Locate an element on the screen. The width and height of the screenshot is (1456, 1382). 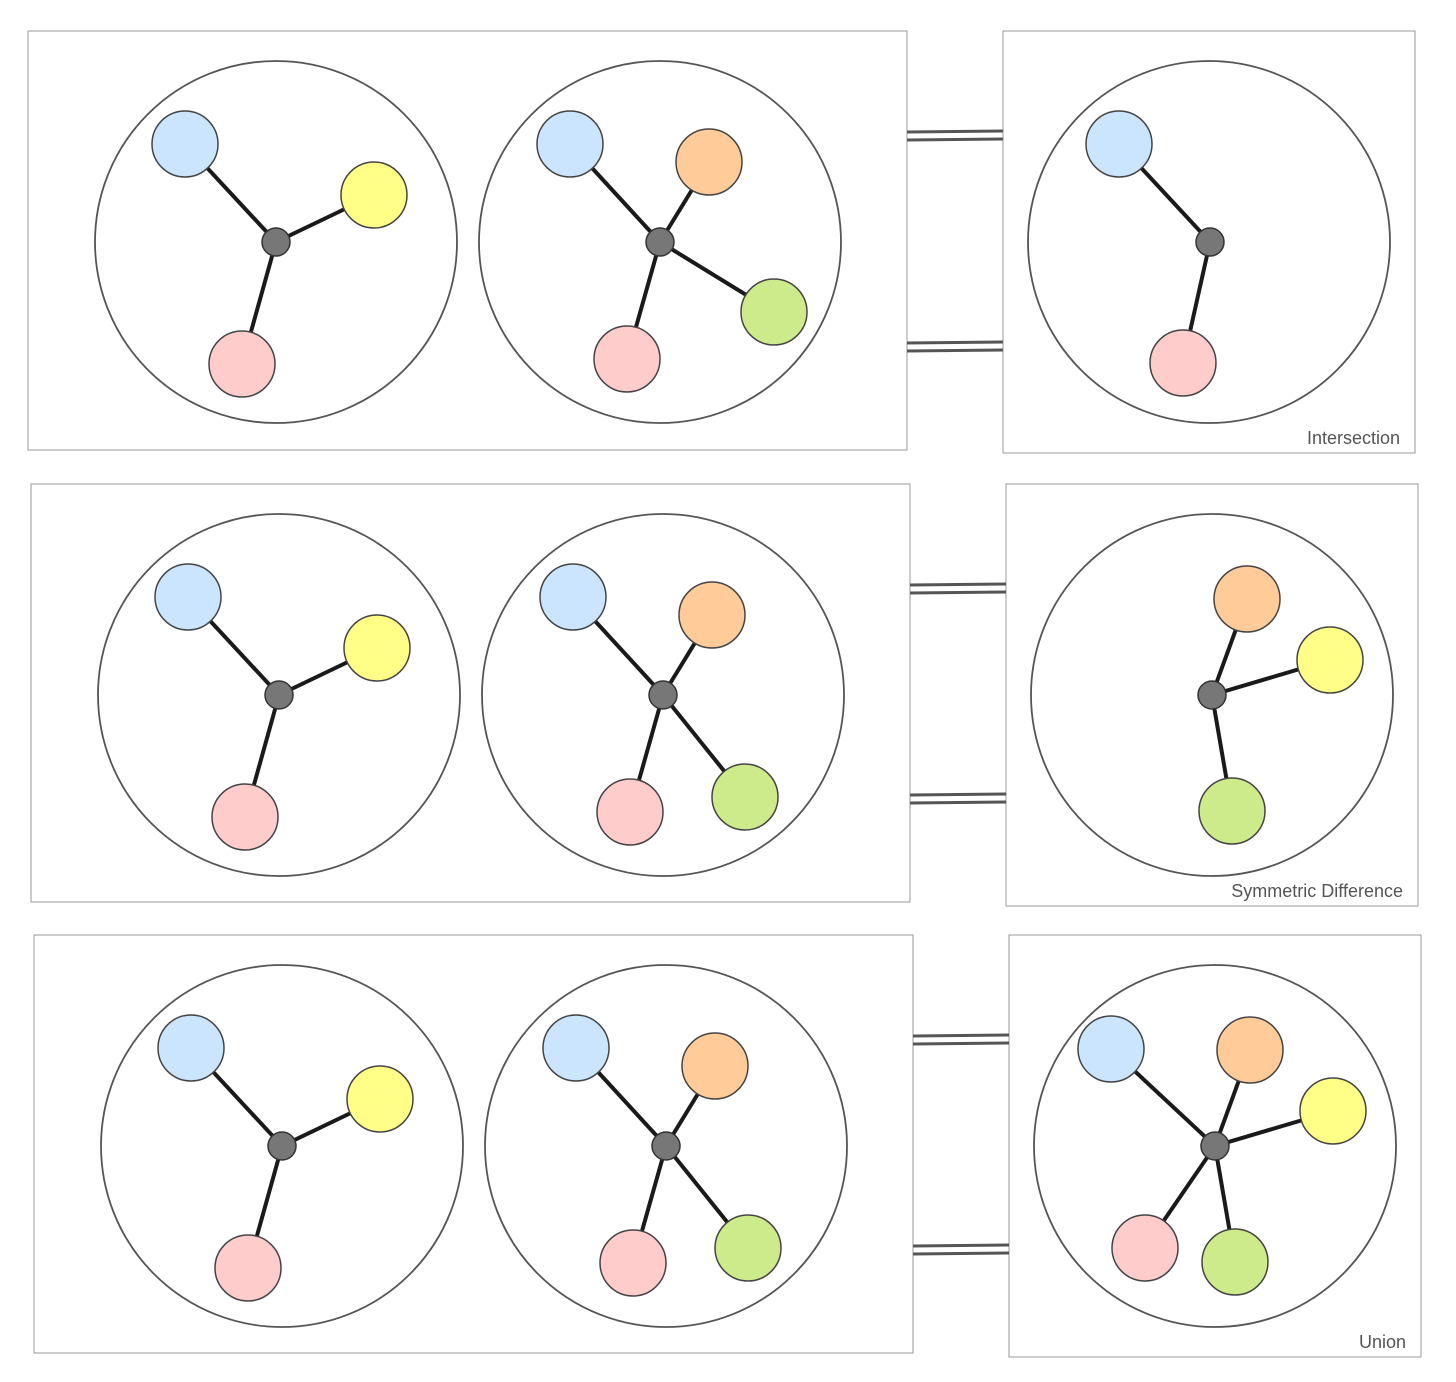
union-result-hub-node is located at coordinates (1215, 1146).